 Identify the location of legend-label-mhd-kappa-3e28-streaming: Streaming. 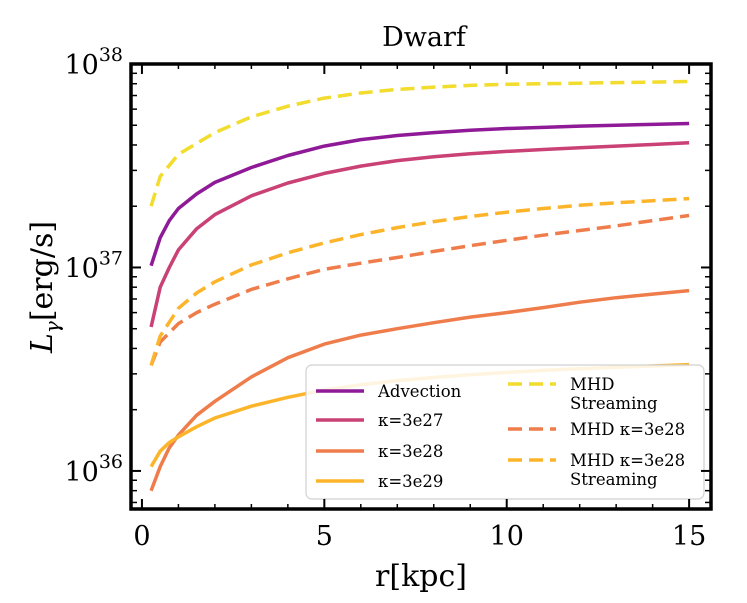
(614, 479).